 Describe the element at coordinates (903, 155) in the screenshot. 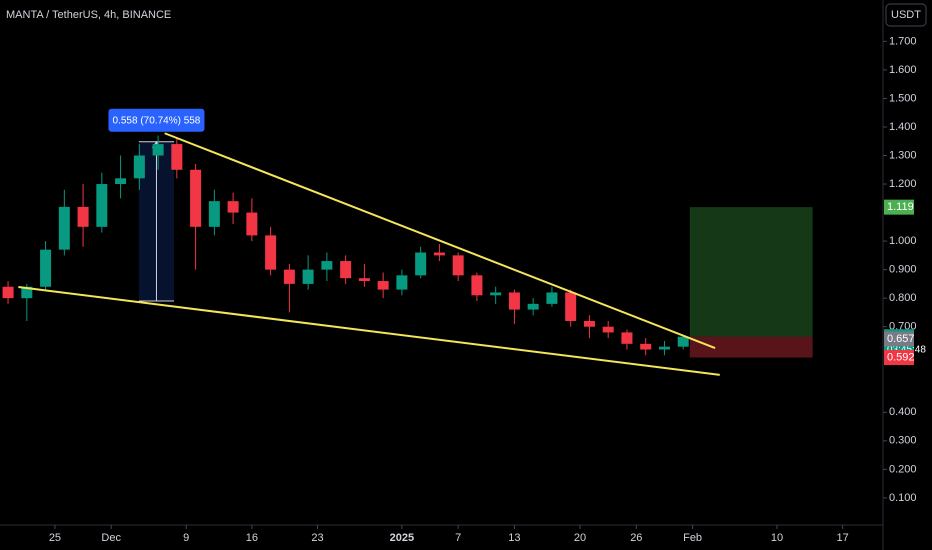

I see `y-tick-label: 1.300` at that location.